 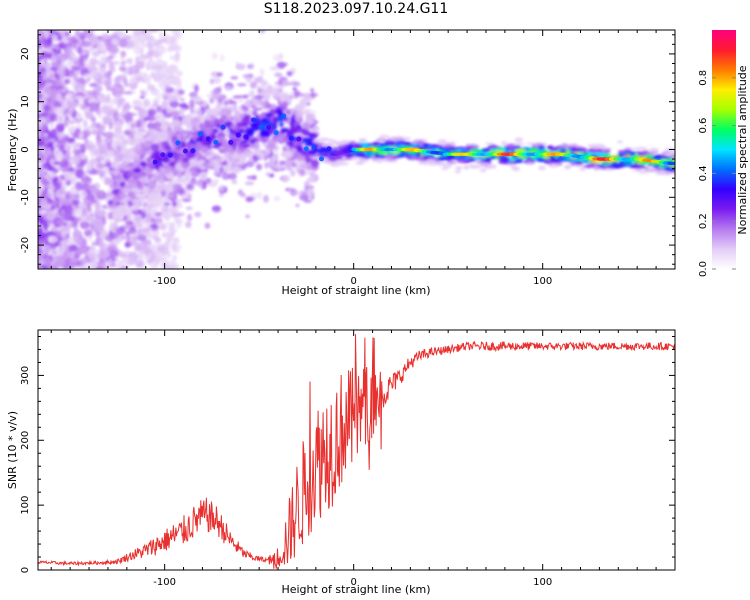 What do you see at coordinates (25, 197) in the screenshot?
I see `spectrogram-y-tick-label: -10` at bounding box center [25, 197].